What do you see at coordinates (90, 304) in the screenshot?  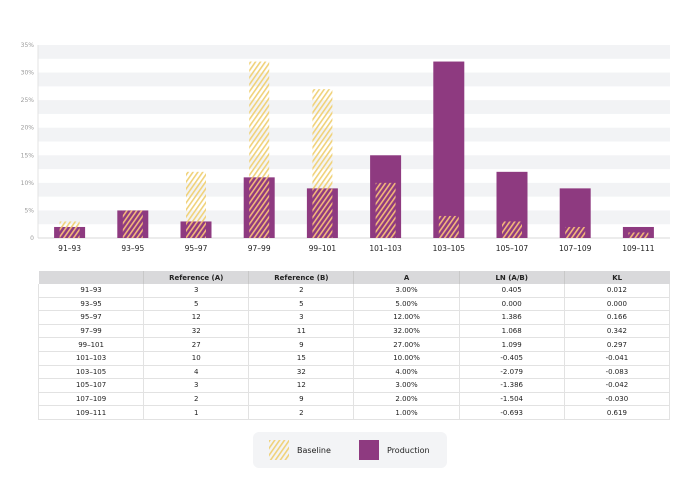 I see `table-cell: 93–95` at bounding box center [90, 304].